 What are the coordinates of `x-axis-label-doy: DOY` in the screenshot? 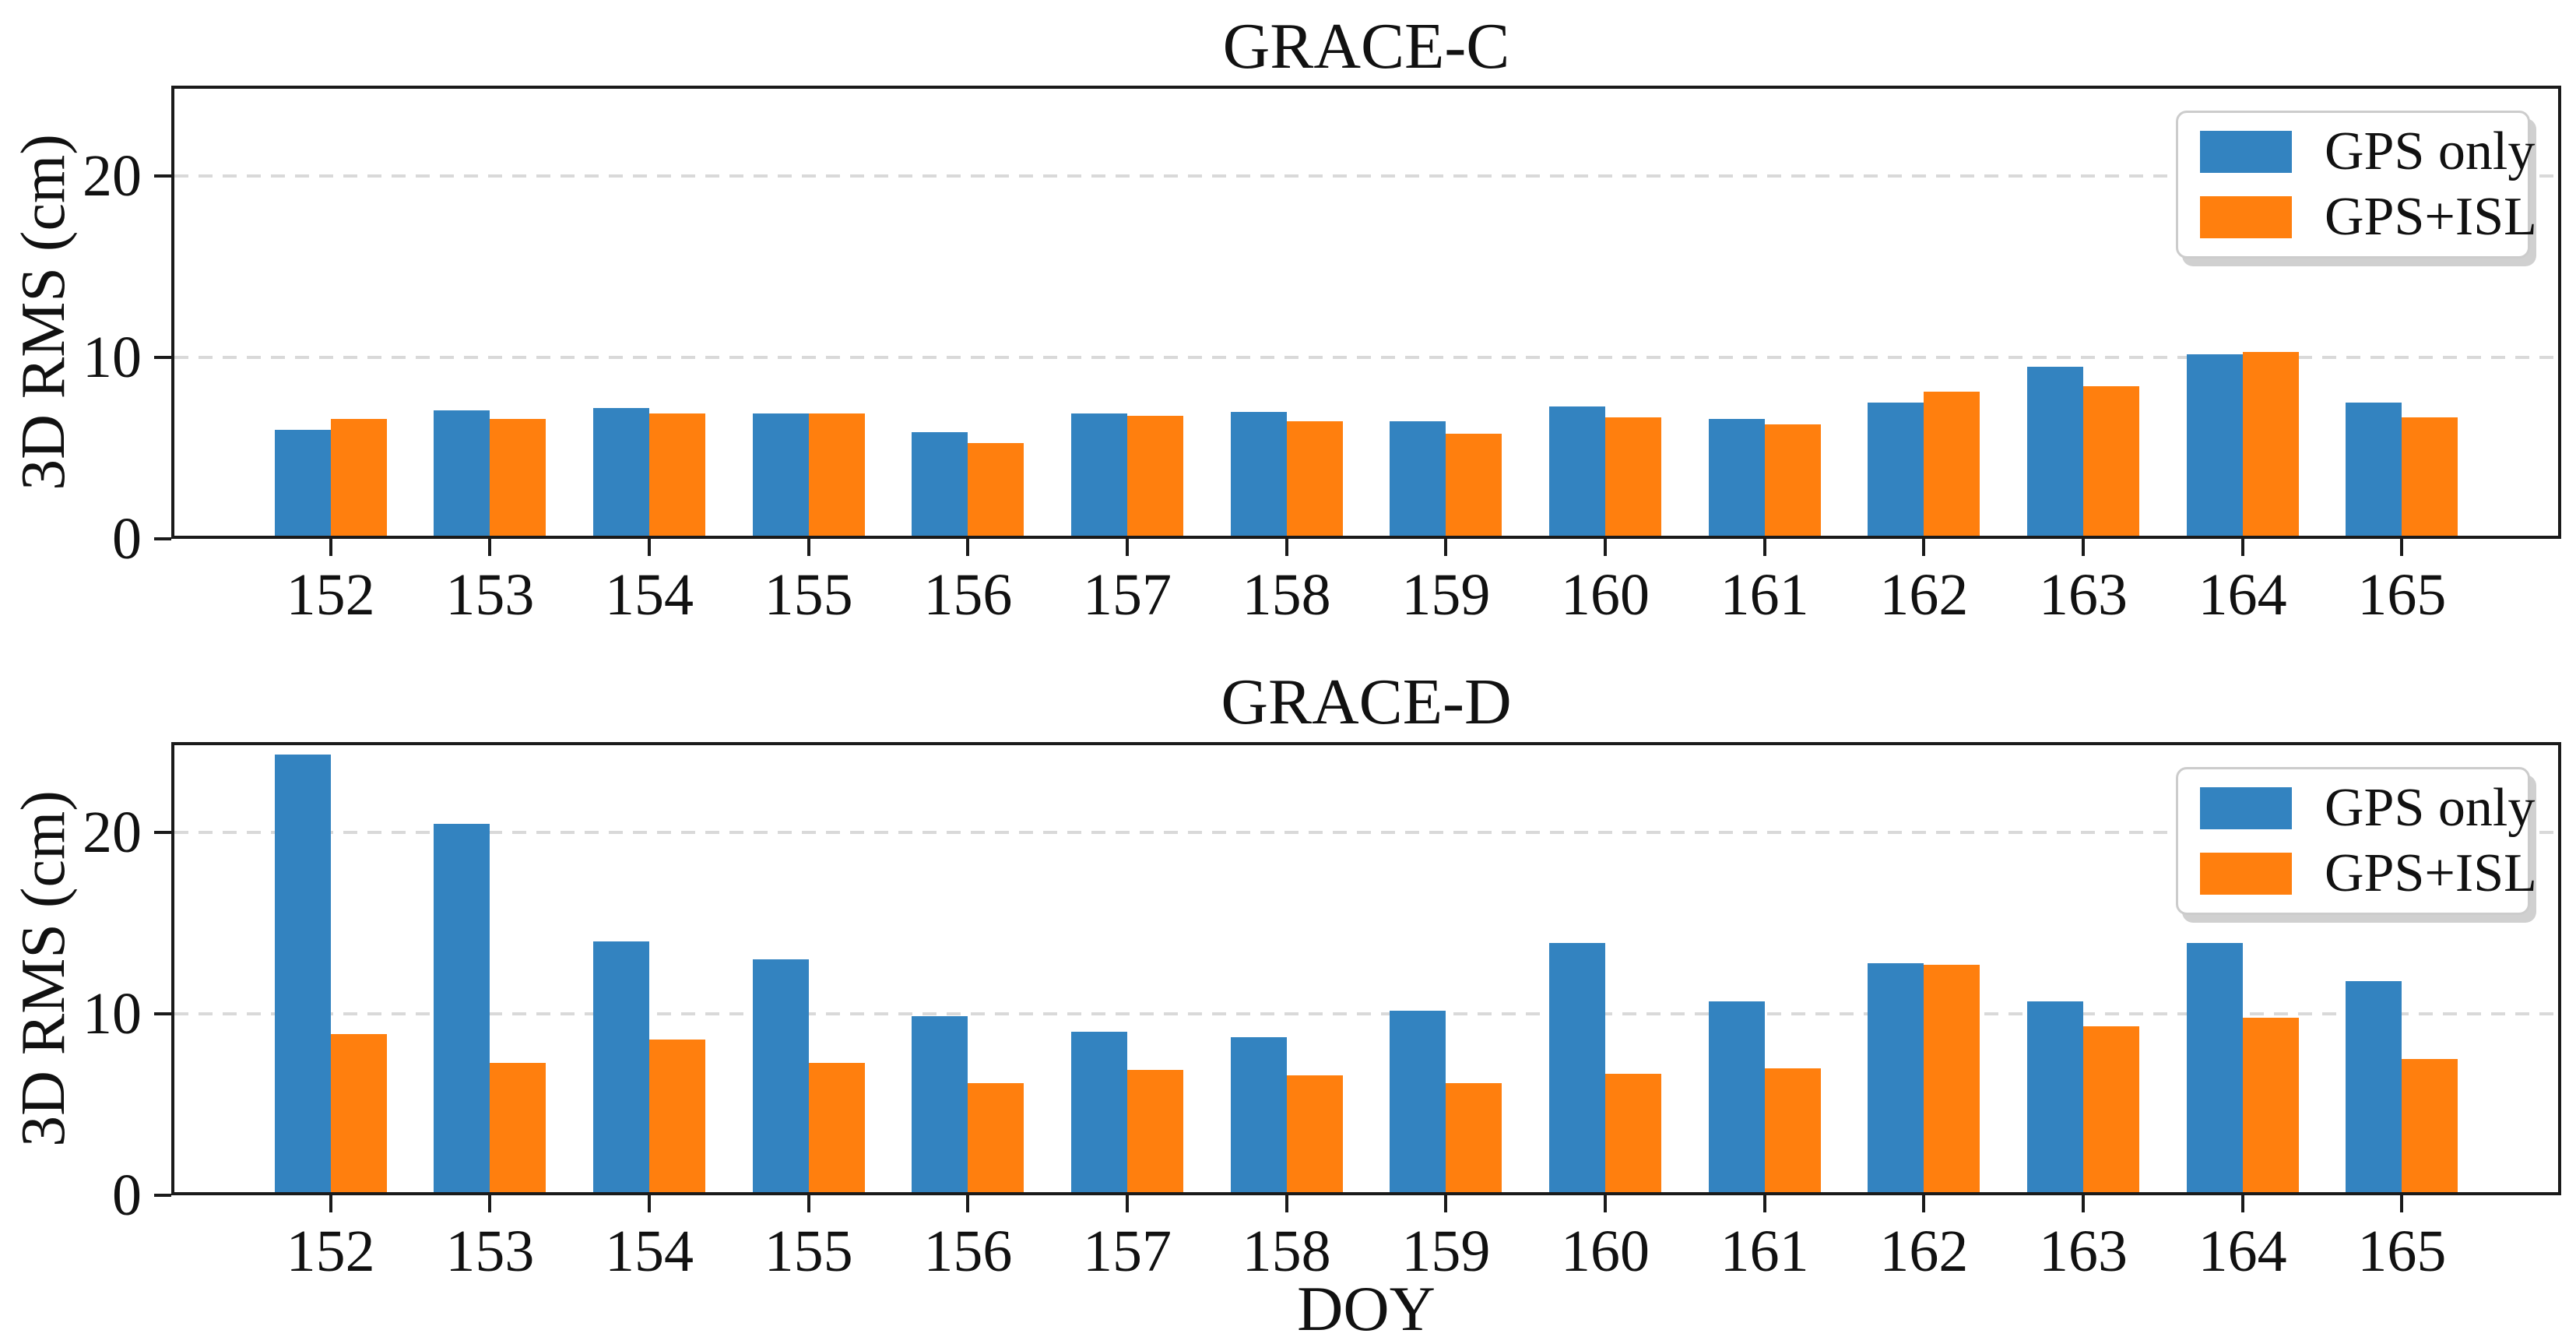 It's located at (1367, 1308).